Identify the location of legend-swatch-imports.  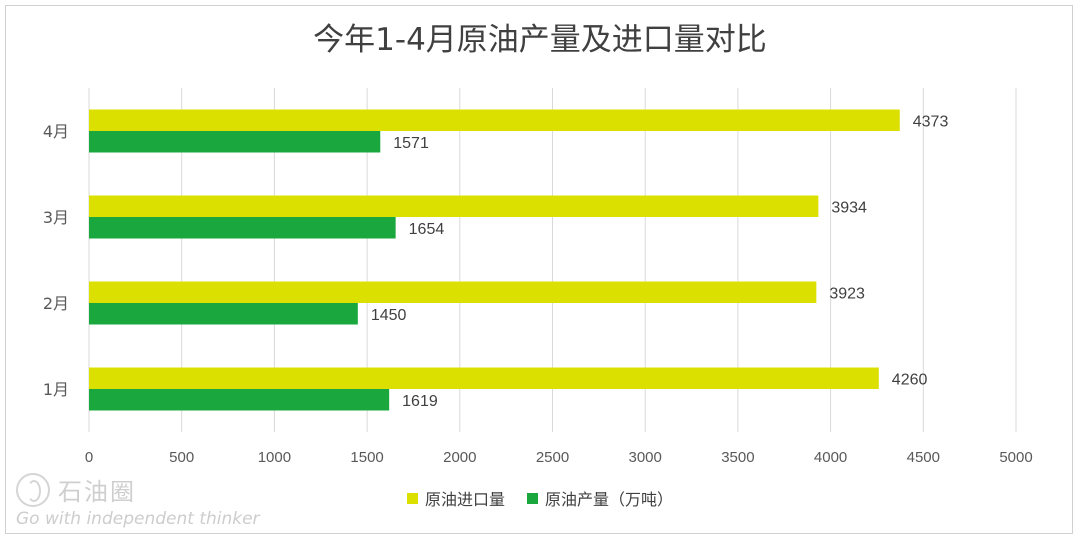
(412, 498).